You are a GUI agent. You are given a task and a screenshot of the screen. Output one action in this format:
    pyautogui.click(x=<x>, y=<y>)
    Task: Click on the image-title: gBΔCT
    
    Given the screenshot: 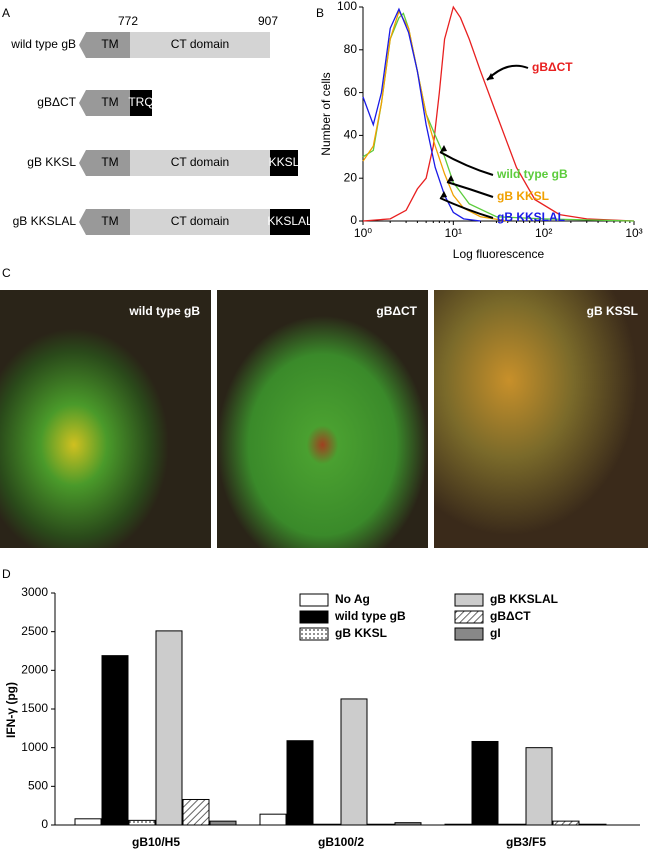 What is the action you would take?
    pyautogui.click(x=396, y=311)
    